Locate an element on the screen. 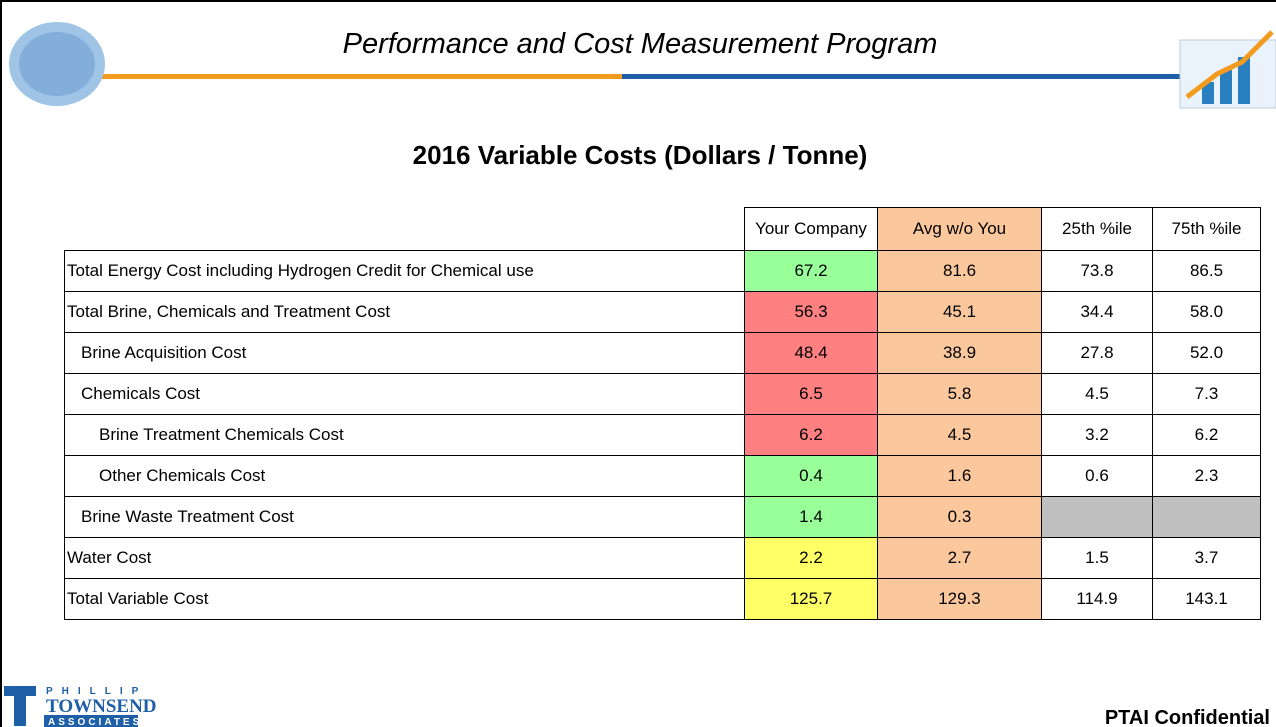 This screenshot has height=727, width=1276. value-cell: 0.6 is located at coordinates (1097, 476).